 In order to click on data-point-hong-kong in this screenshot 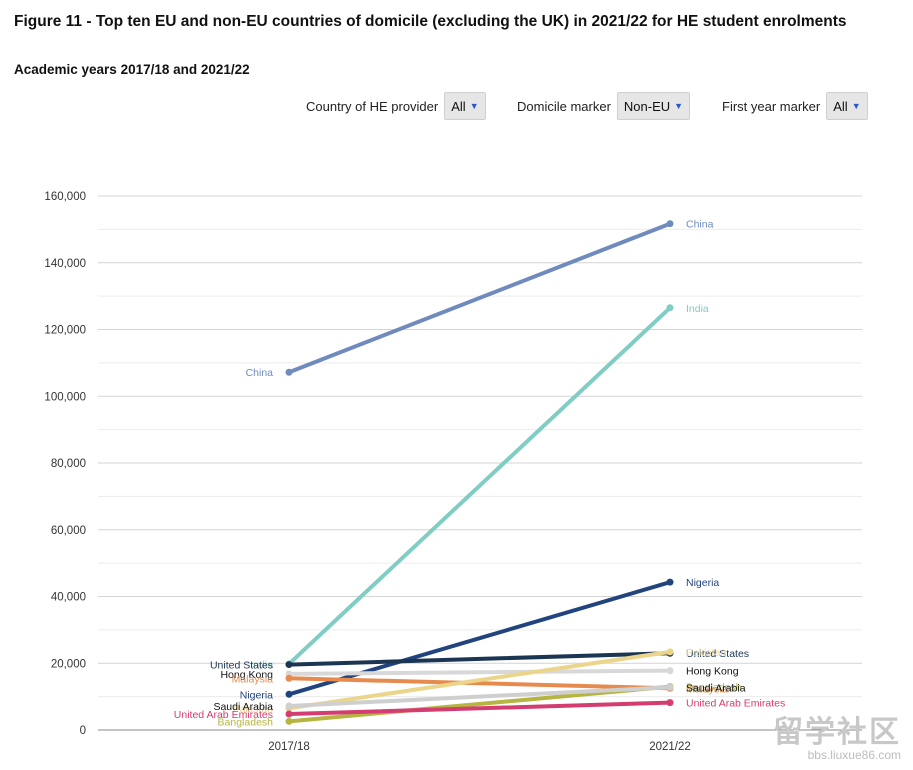, I will do `click(670, 671)`.